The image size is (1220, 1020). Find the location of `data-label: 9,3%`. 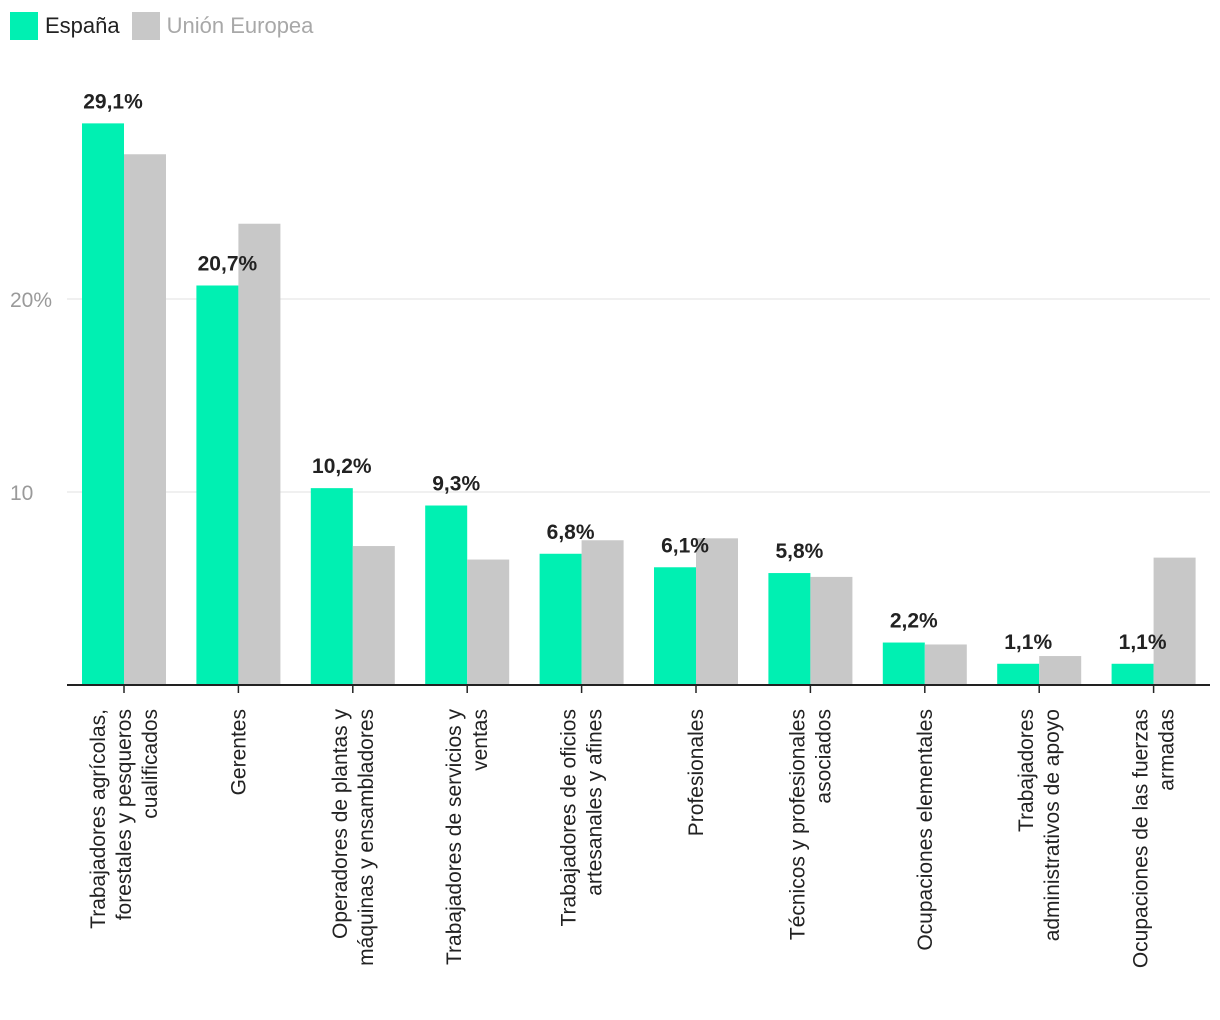

data-label: 9,3% is located at coordinates (456, 484).